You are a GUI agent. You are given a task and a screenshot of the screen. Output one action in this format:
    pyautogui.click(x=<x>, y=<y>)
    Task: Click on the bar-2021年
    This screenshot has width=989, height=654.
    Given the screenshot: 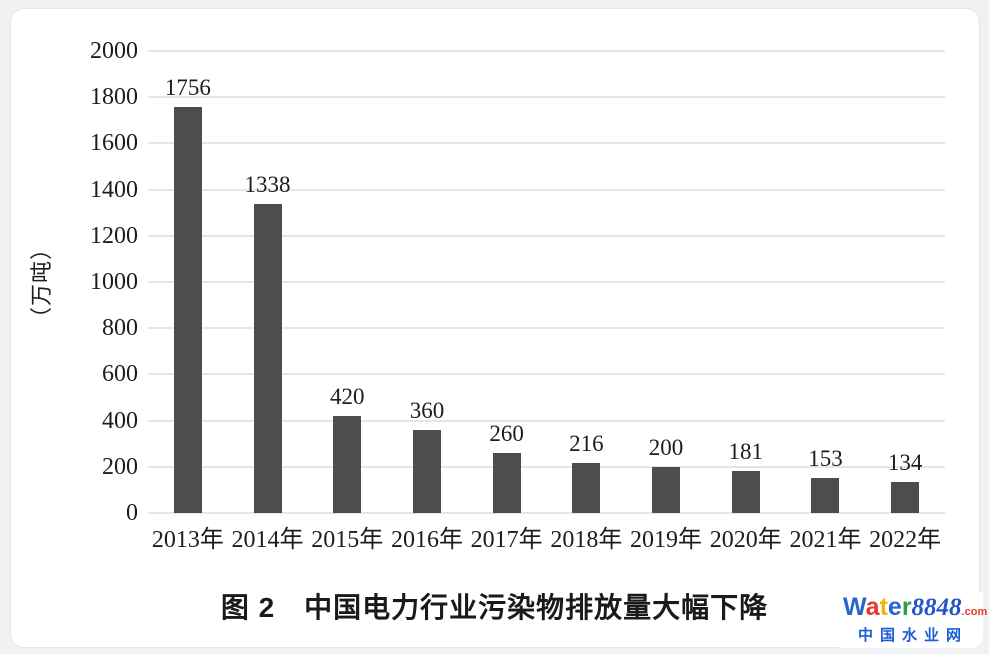 What is the action you would take?
    pyautogui.click(x=825, y=495)
    